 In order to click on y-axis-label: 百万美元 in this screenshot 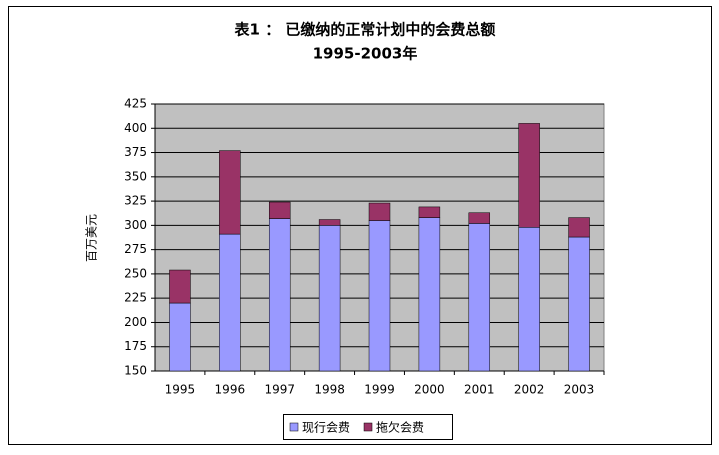, I will do `click(92, 238)`.